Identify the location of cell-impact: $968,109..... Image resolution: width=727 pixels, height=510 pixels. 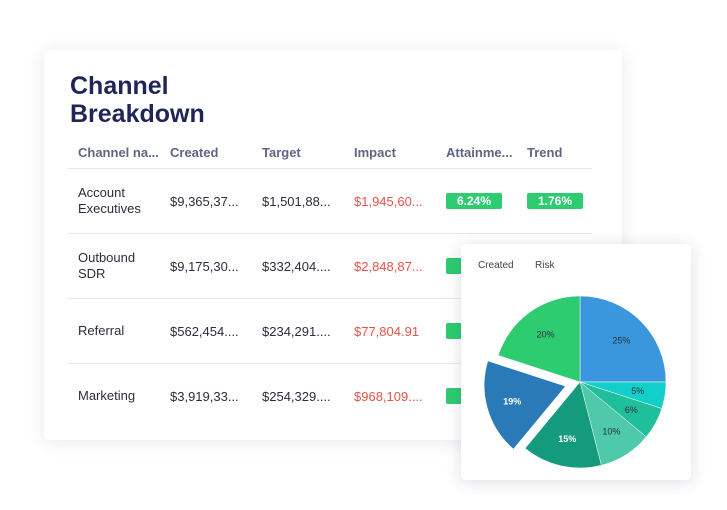
(388, 396).